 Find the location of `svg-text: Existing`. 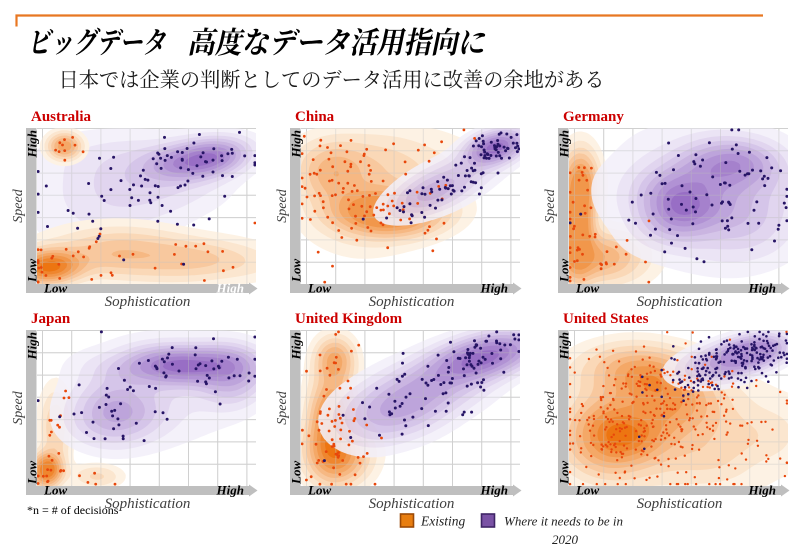

svg-text: Existing is located at coordinates (442, 521).